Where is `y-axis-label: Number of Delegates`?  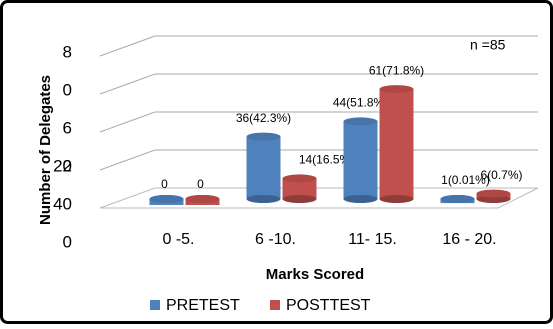
y-axis-label: Number of Delegates is located at coordinates (45, 150).